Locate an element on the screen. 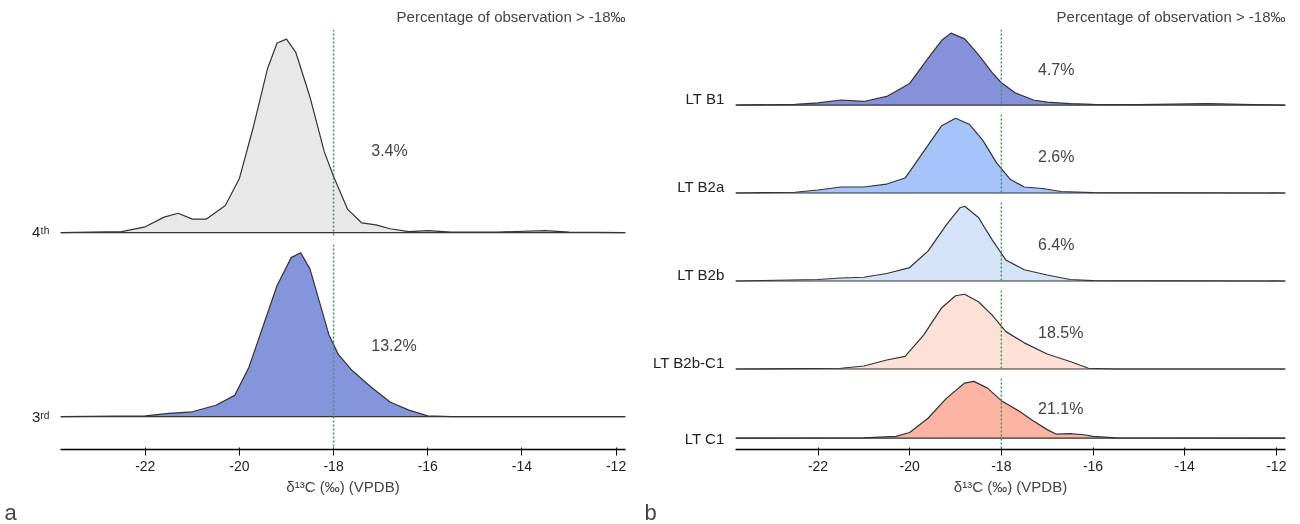 The height and width of the screenshot is (524, 1300). annotation: 21.1% is located at coordinates (1061, 408).